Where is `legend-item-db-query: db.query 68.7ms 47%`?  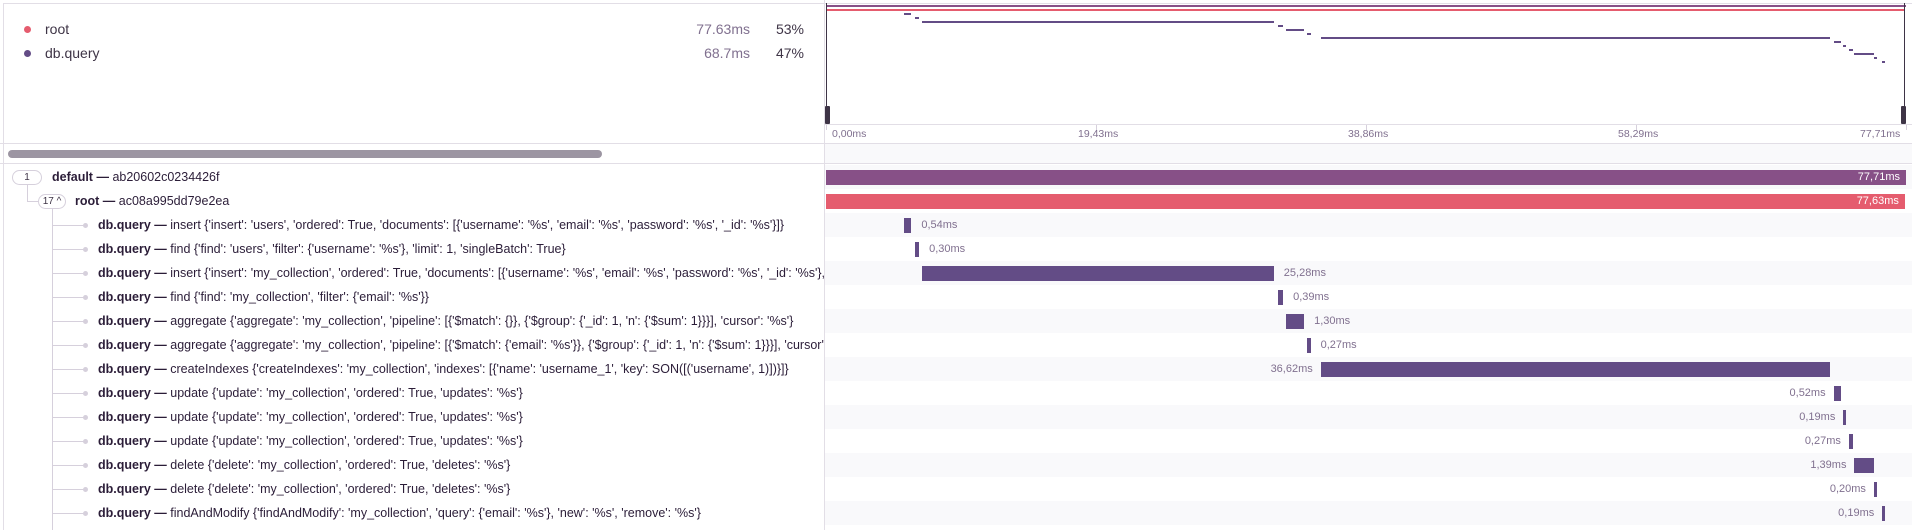
legend-item-db-query: db.query 68.7ms 47% is located at coordinates (414, 53).